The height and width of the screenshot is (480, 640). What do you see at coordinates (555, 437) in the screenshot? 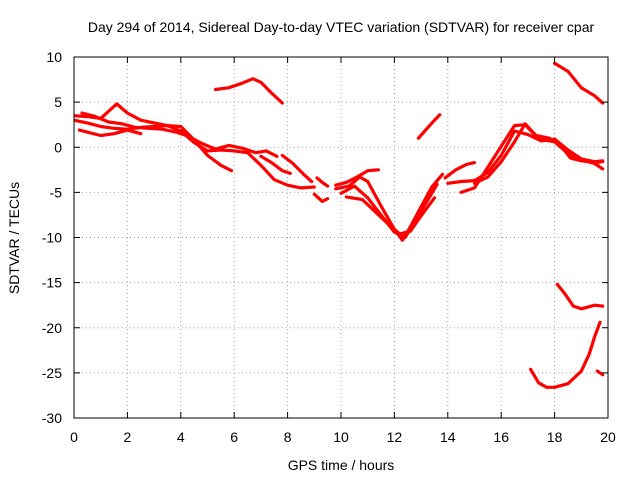
I see `x-tick-label: 18` at bounding box center [555, 437].